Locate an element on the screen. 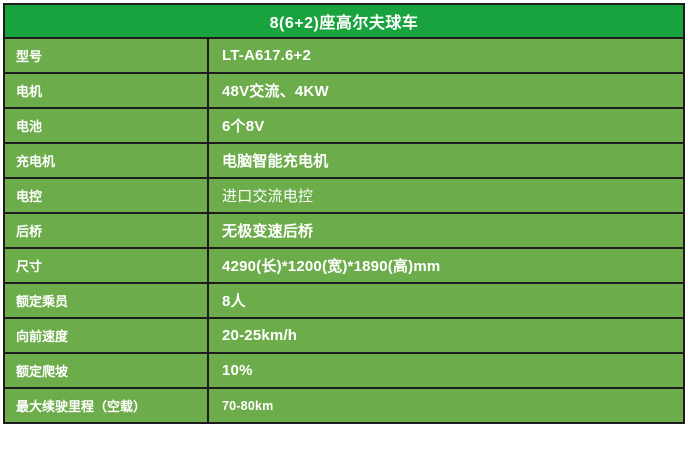  spec-label: 型号 is located at coordinates (106, 55).